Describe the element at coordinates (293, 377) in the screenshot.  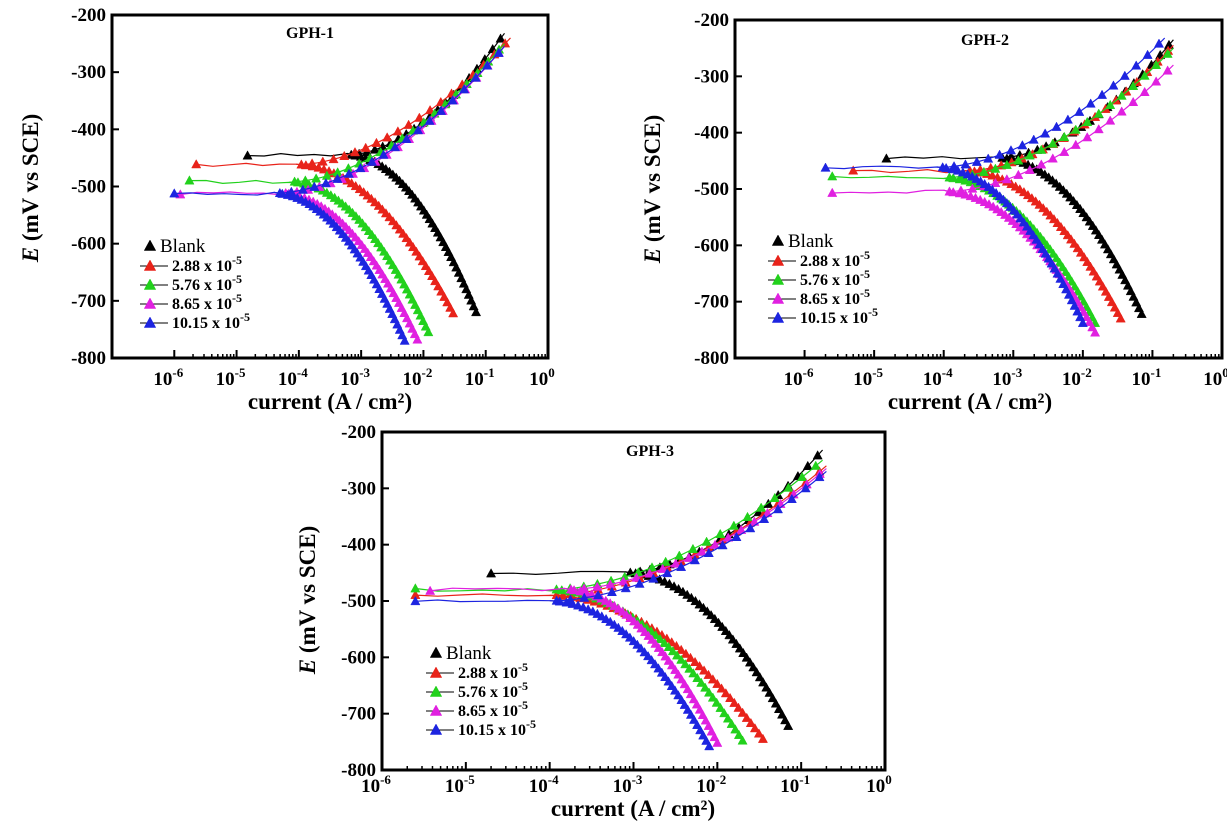
I see `x-tick-label: 10⁻⁴` at that location.